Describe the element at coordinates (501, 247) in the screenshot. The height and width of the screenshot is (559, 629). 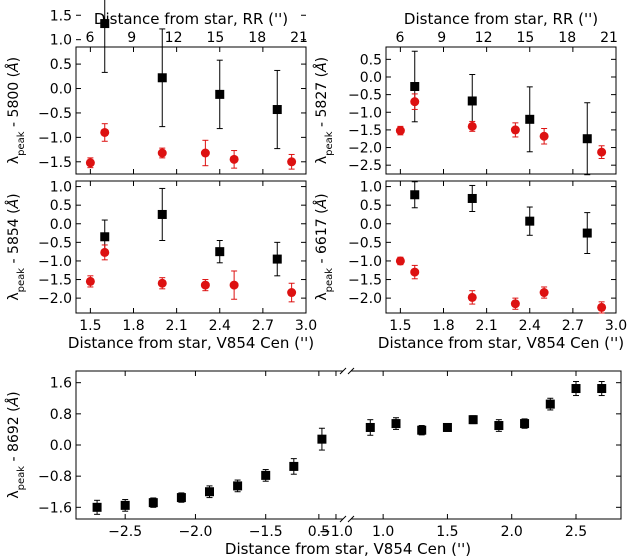
I see `panel-middle-right-frame` at that location.